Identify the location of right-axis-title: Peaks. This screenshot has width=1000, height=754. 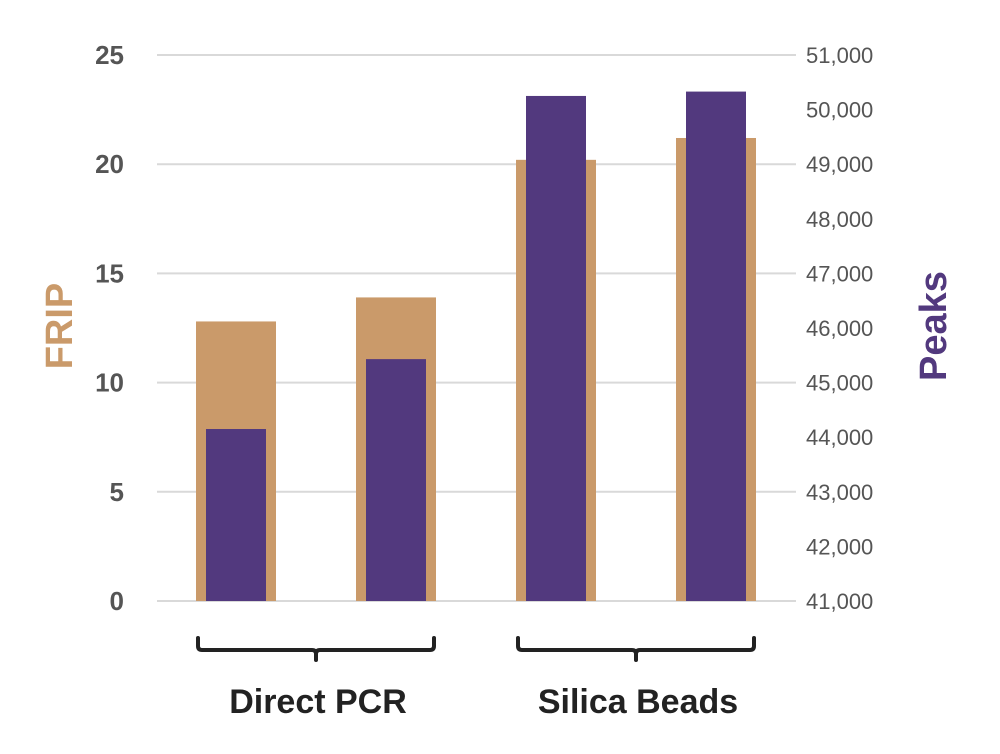
(934, 326).